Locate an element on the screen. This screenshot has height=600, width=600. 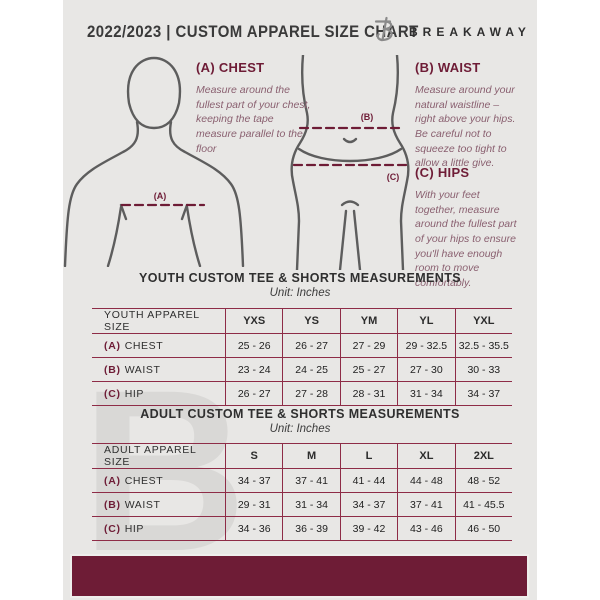
chest-instruction-heading: (A) CHEST is located at coordinates (230, 67).